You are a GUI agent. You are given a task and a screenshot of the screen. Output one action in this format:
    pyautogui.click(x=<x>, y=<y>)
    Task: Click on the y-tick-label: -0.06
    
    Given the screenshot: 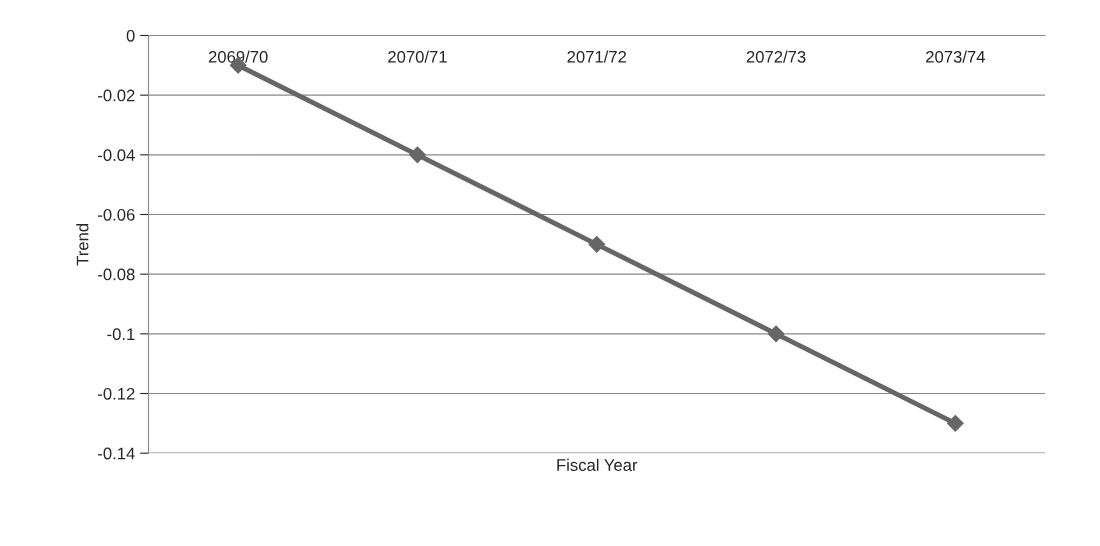 What is the action you would take?
    pyautogui.click(x=116, y=214)
    